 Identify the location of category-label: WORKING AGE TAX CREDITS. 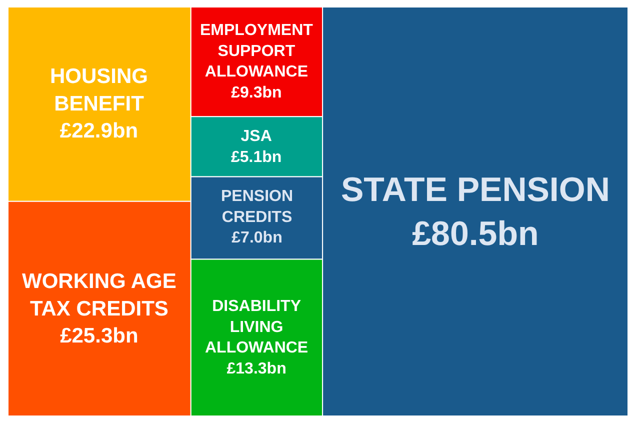
(99, 295).